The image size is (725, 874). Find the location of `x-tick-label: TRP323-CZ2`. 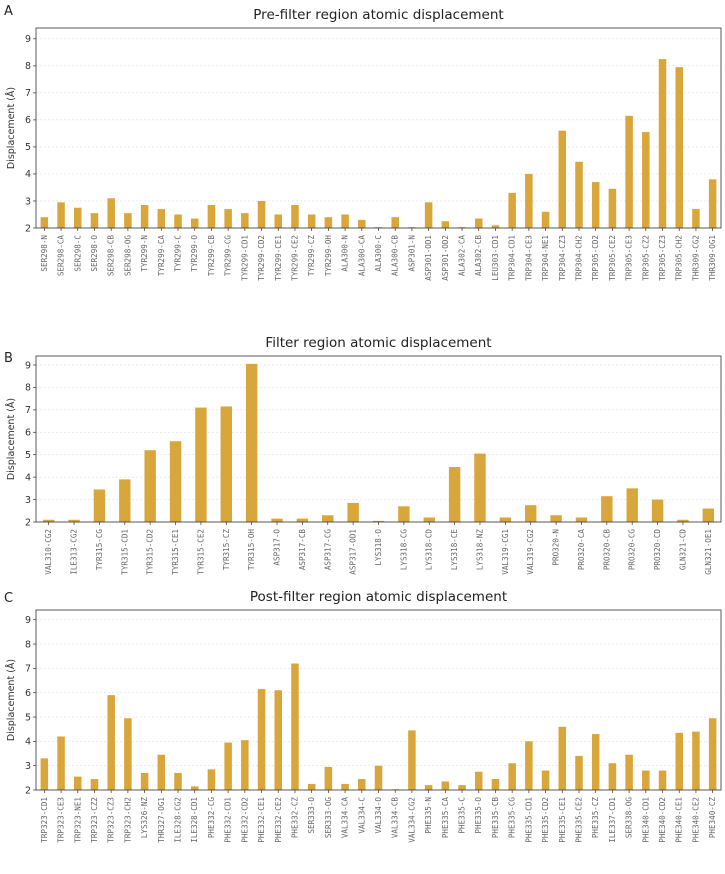

x-tick-label: TRP323-CZ2 is located at coordinates (94, 820).